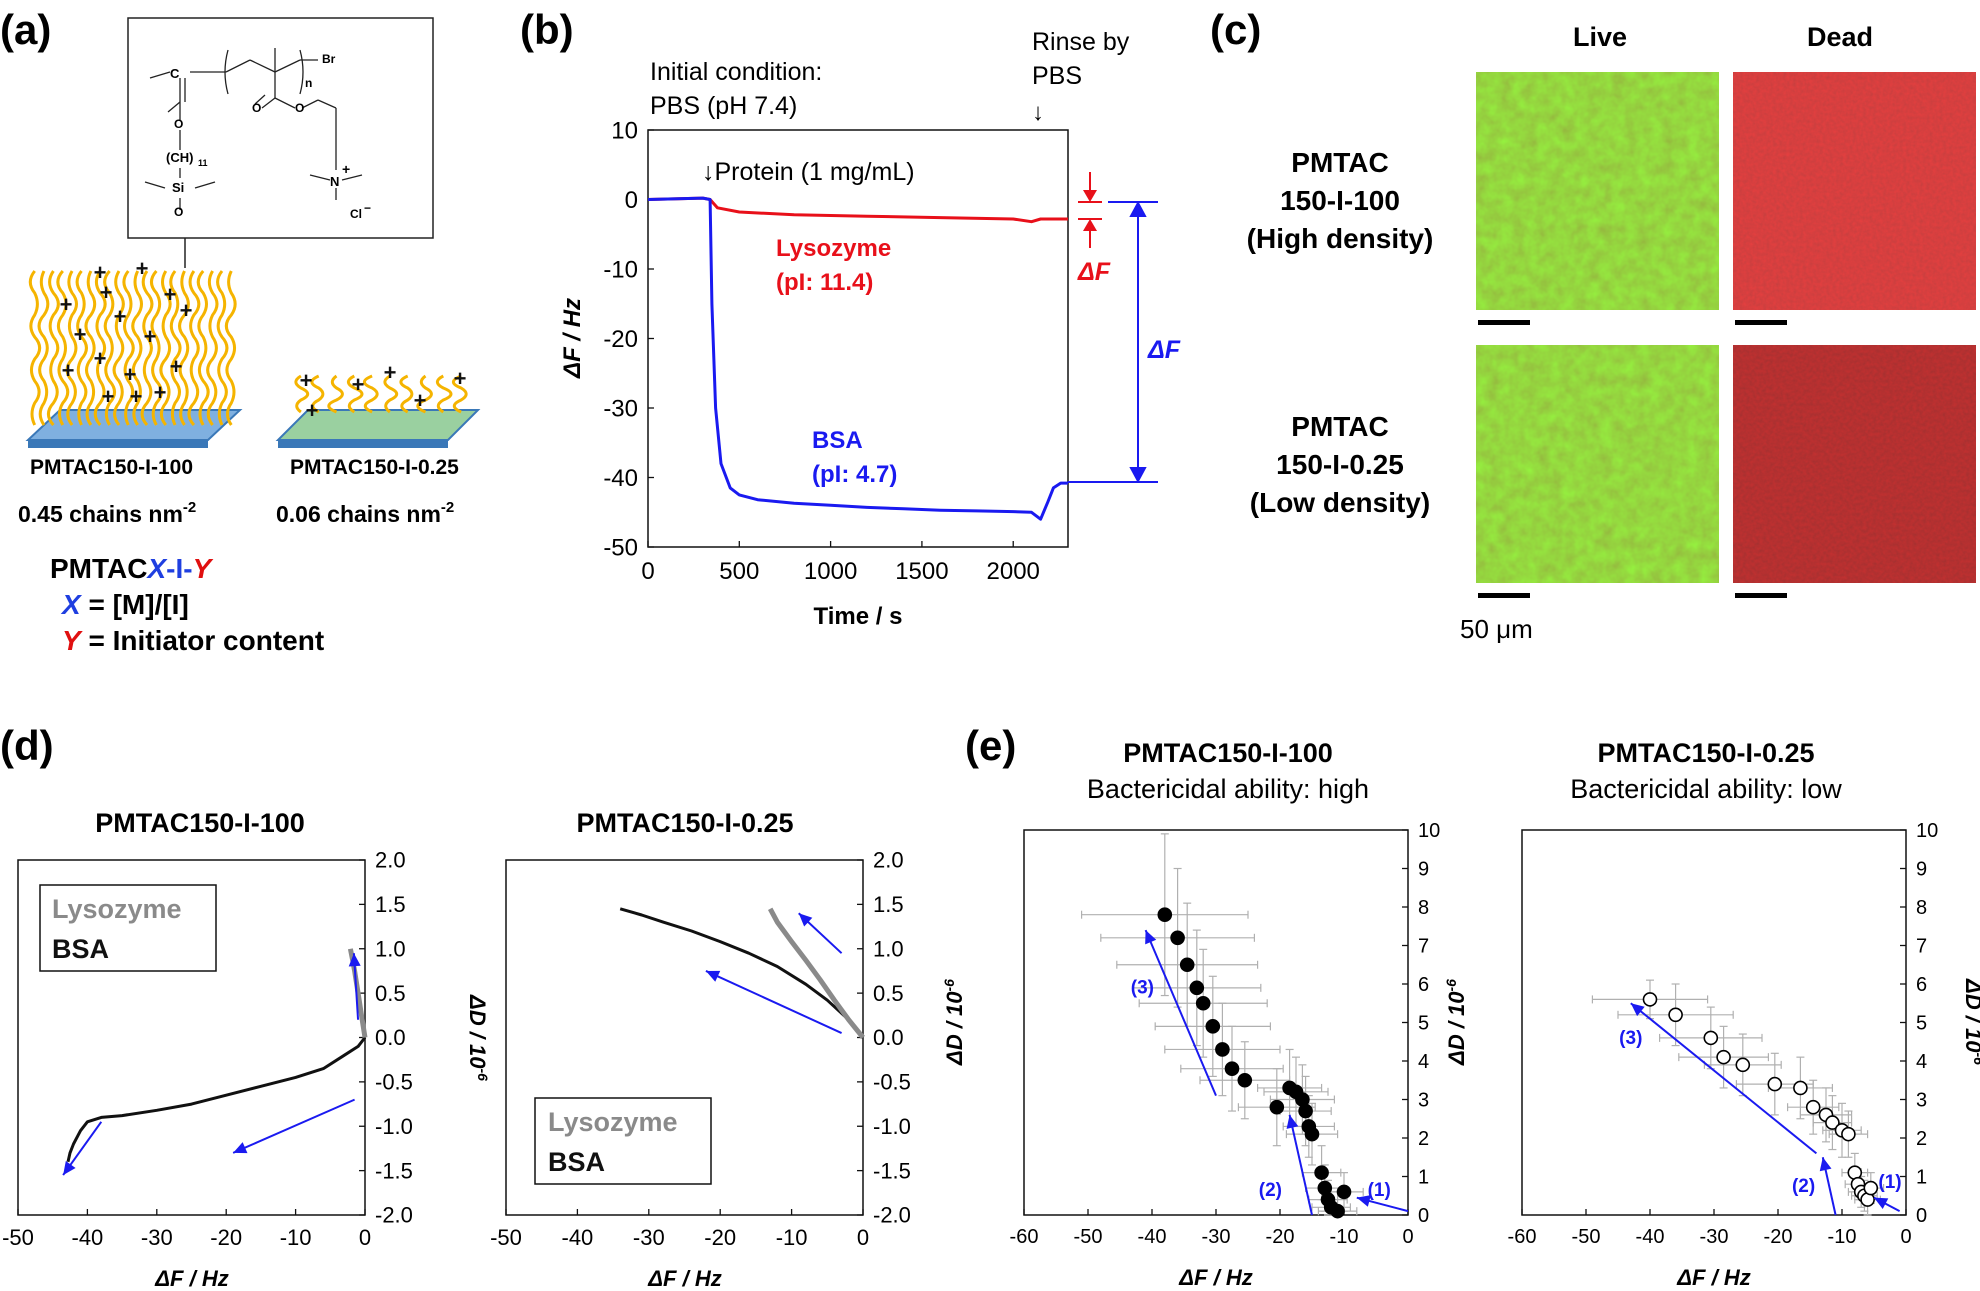  I want to click on c-row1-line3: (High density), so click(1340, 238).